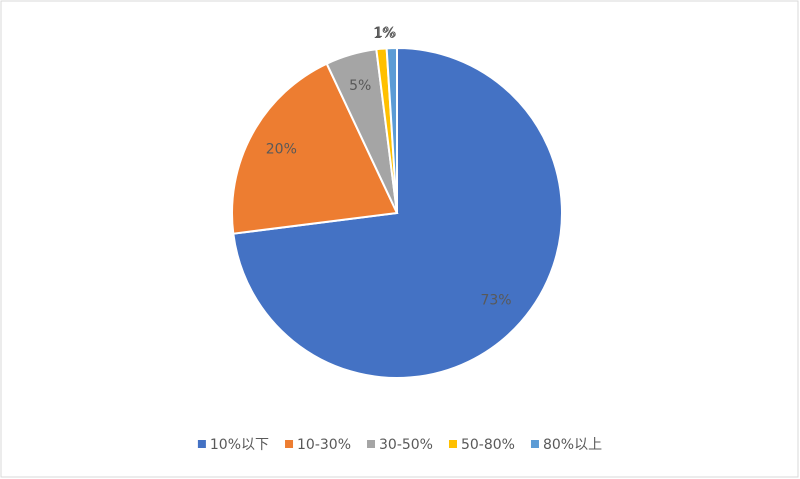 This screenshot has width=800, height=479. What do you see at coordinates (495, 300) in the screenshot?
I see `data-label: 73%` at bounding box center [495, 300].